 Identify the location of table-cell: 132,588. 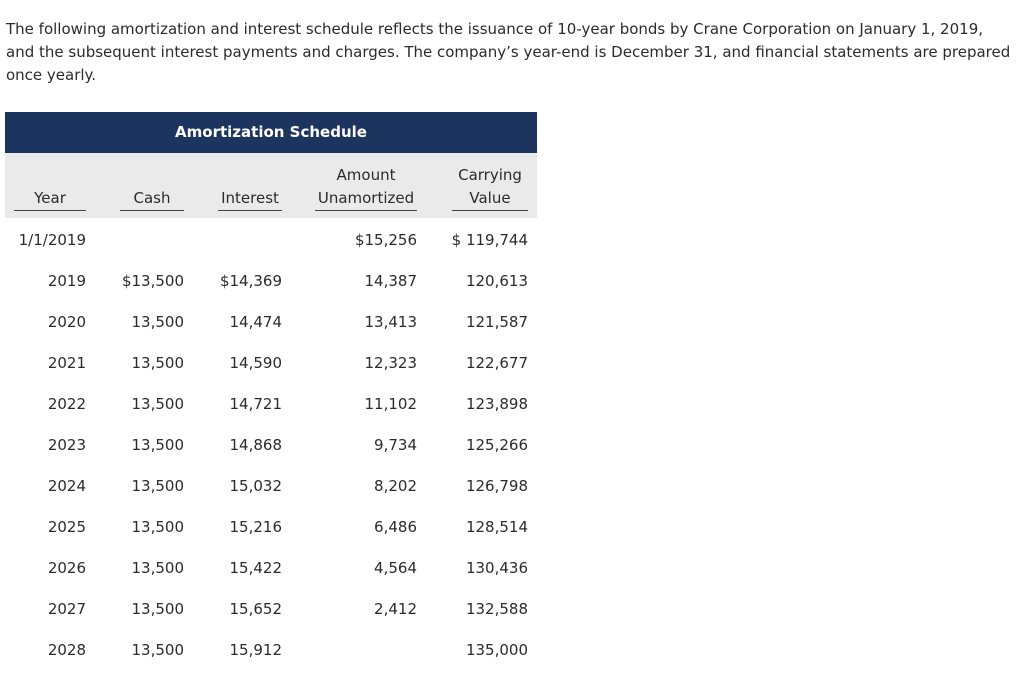
(496, 609).